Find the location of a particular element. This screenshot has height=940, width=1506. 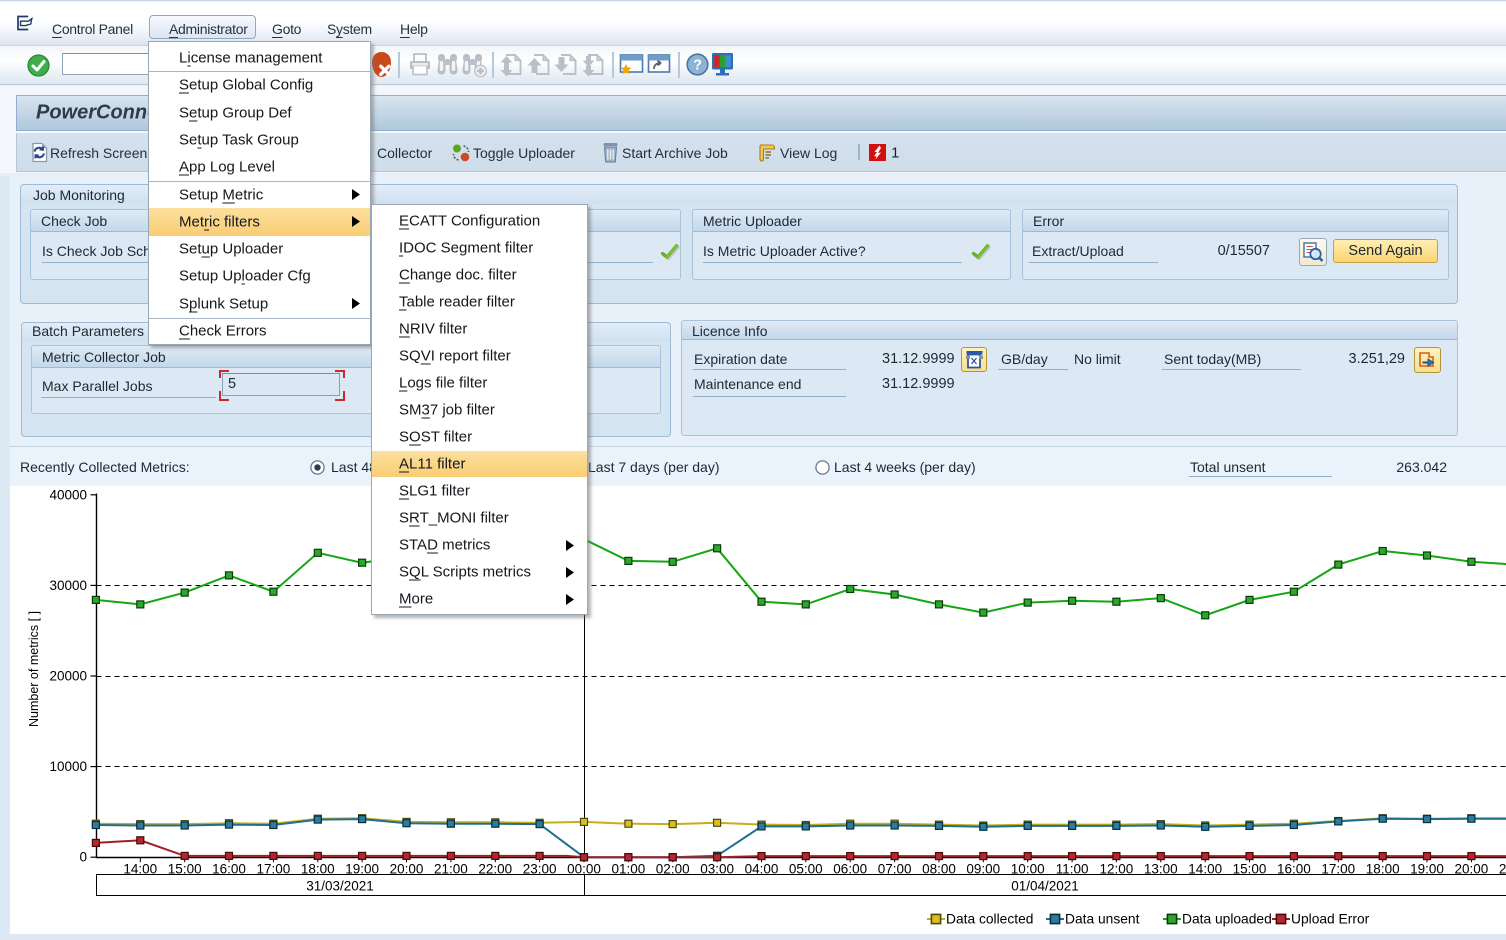

svg-text: 00:00 is located at coordinates (584, 869).